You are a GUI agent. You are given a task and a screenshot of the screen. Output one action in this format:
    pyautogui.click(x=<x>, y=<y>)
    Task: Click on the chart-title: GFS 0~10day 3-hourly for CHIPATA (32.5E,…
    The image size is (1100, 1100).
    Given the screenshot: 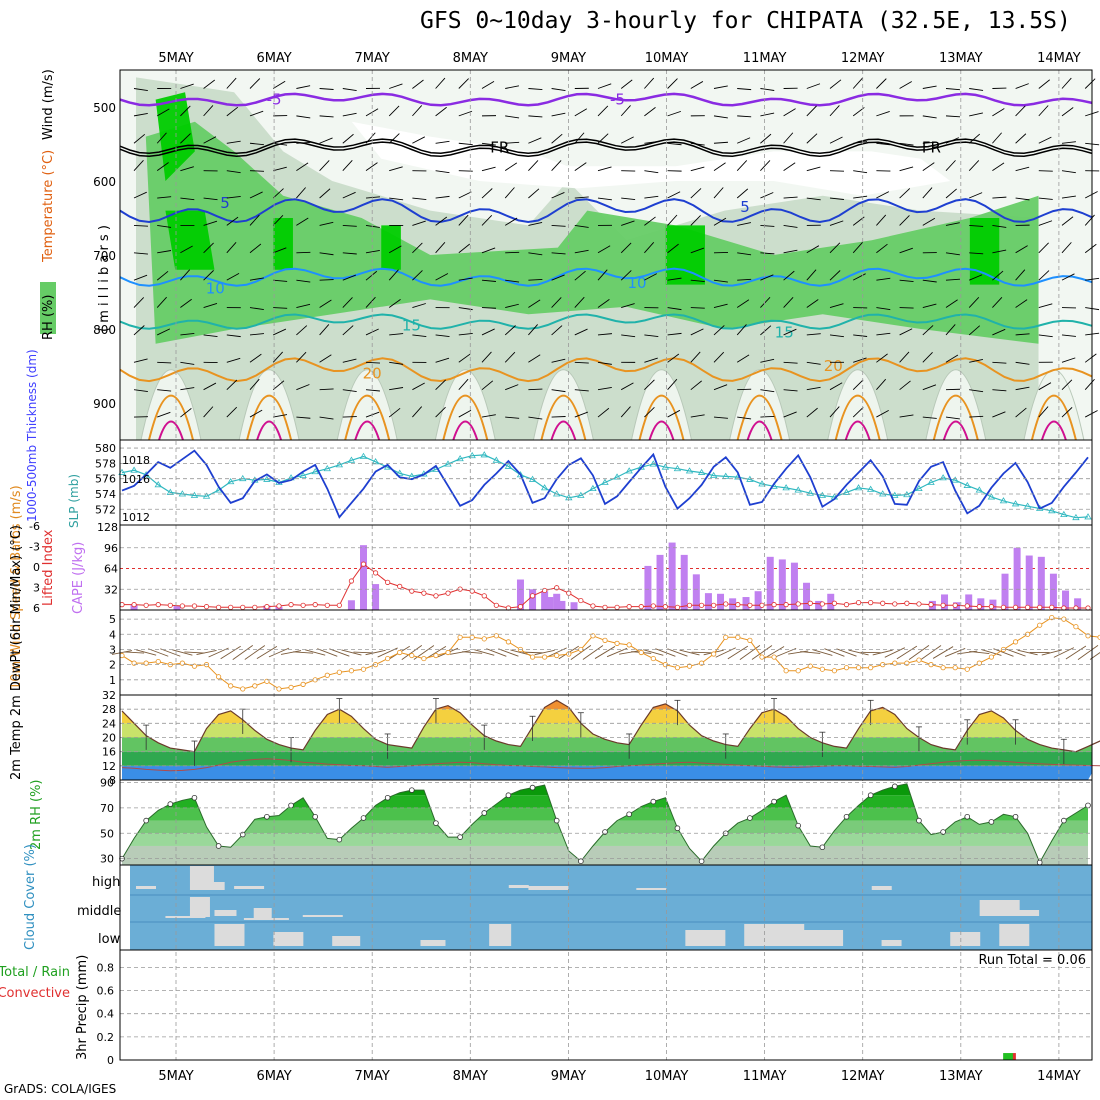 What is the action you would take?
    pyautogui.click(x=745, y=21)
    